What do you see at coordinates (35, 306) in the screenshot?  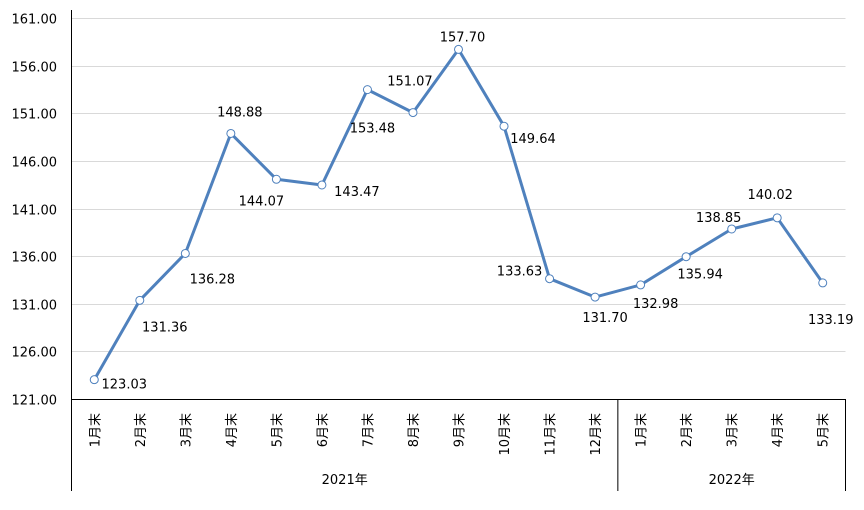 I see `y-tick-label: 131.00` at bounding box center [35, 306].